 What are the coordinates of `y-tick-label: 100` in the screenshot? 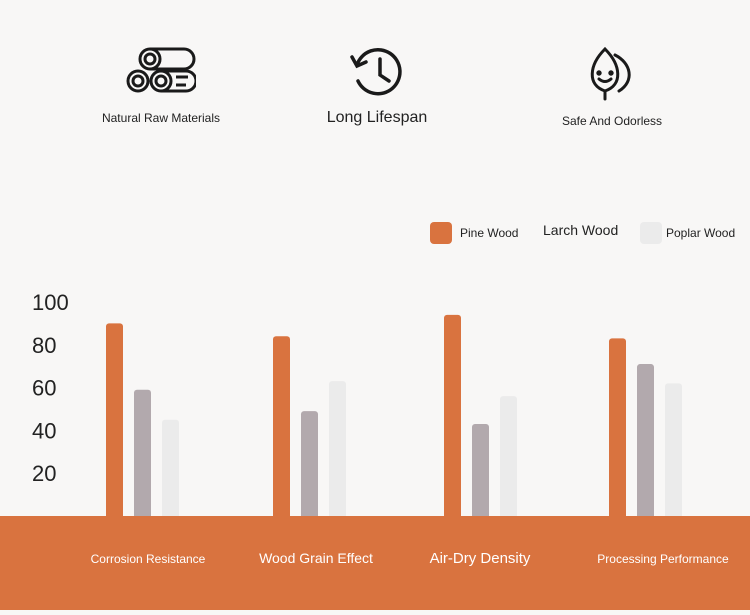 It's located at (50, 302).